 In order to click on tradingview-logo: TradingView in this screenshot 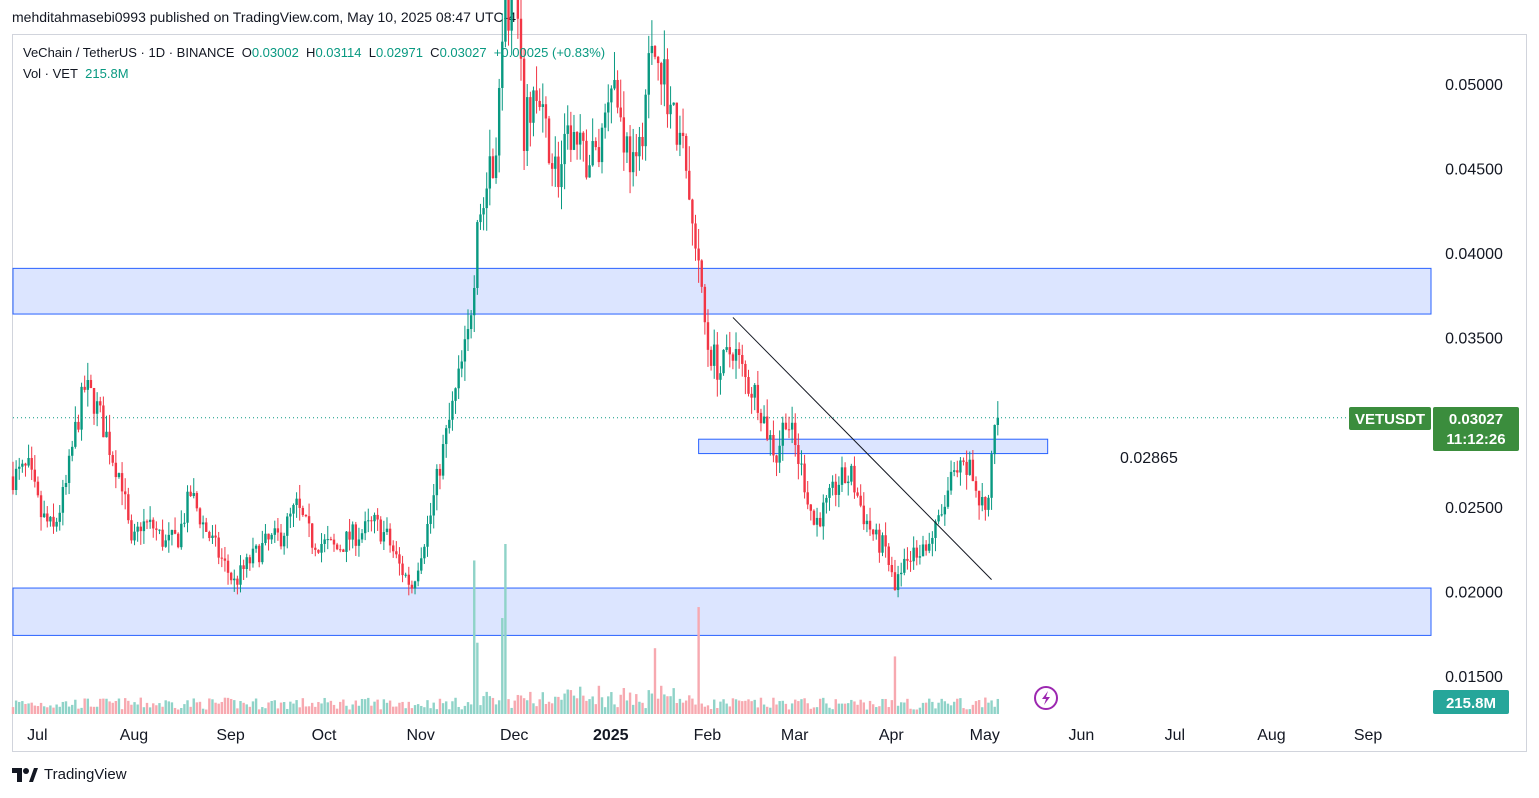, I will do `click(69, 774)`.